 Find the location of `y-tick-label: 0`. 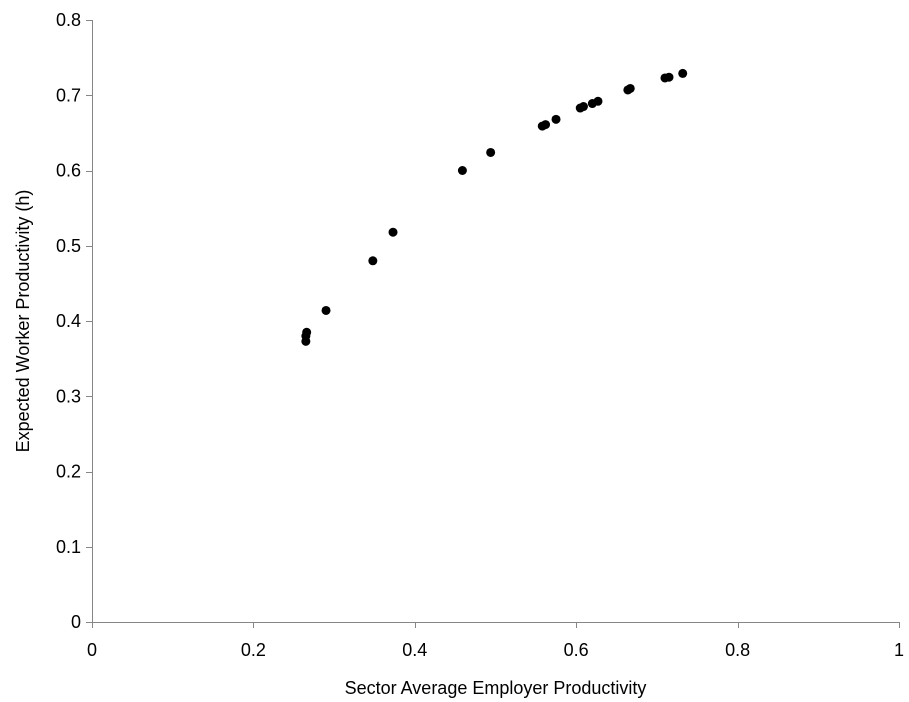

y-tick-label: 0 is located at coordinates (76, 622).